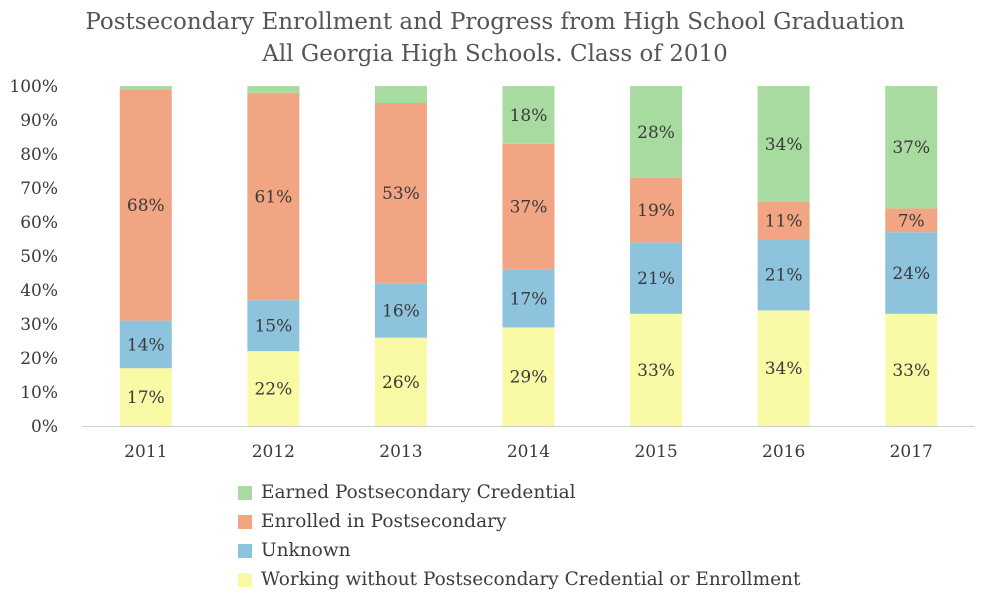 This screenshot has height=596, width=990. I want to click on data-label: 7%, so click(911, 221).